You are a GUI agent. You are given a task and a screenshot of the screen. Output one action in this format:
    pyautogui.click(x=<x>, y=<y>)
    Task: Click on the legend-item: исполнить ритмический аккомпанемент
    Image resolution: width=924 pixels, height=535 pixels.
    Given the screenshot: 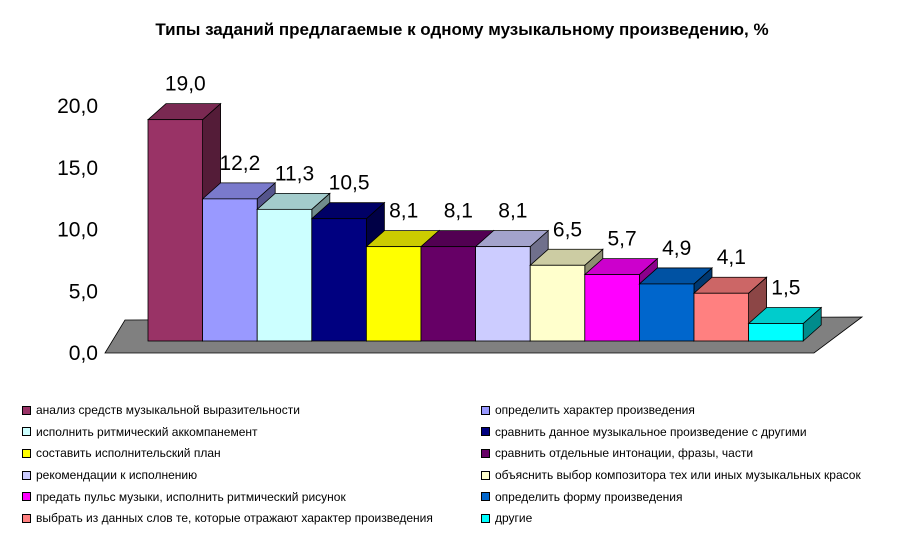 What is the action you would take?
    pyautogui.click(x=251, y=432)
    